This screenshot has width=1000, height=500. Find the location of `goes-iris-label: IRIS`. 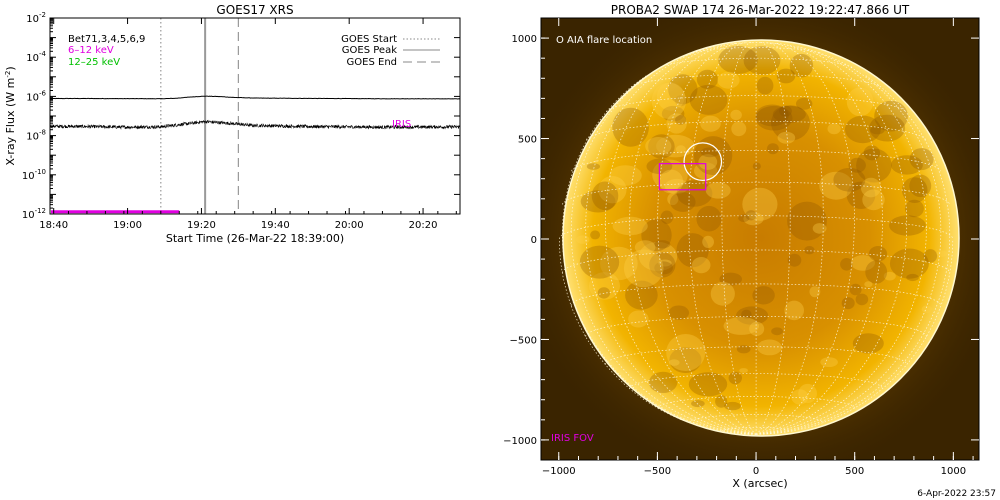

goes-iris-label: IRIS is located at coordinates (401, 124).